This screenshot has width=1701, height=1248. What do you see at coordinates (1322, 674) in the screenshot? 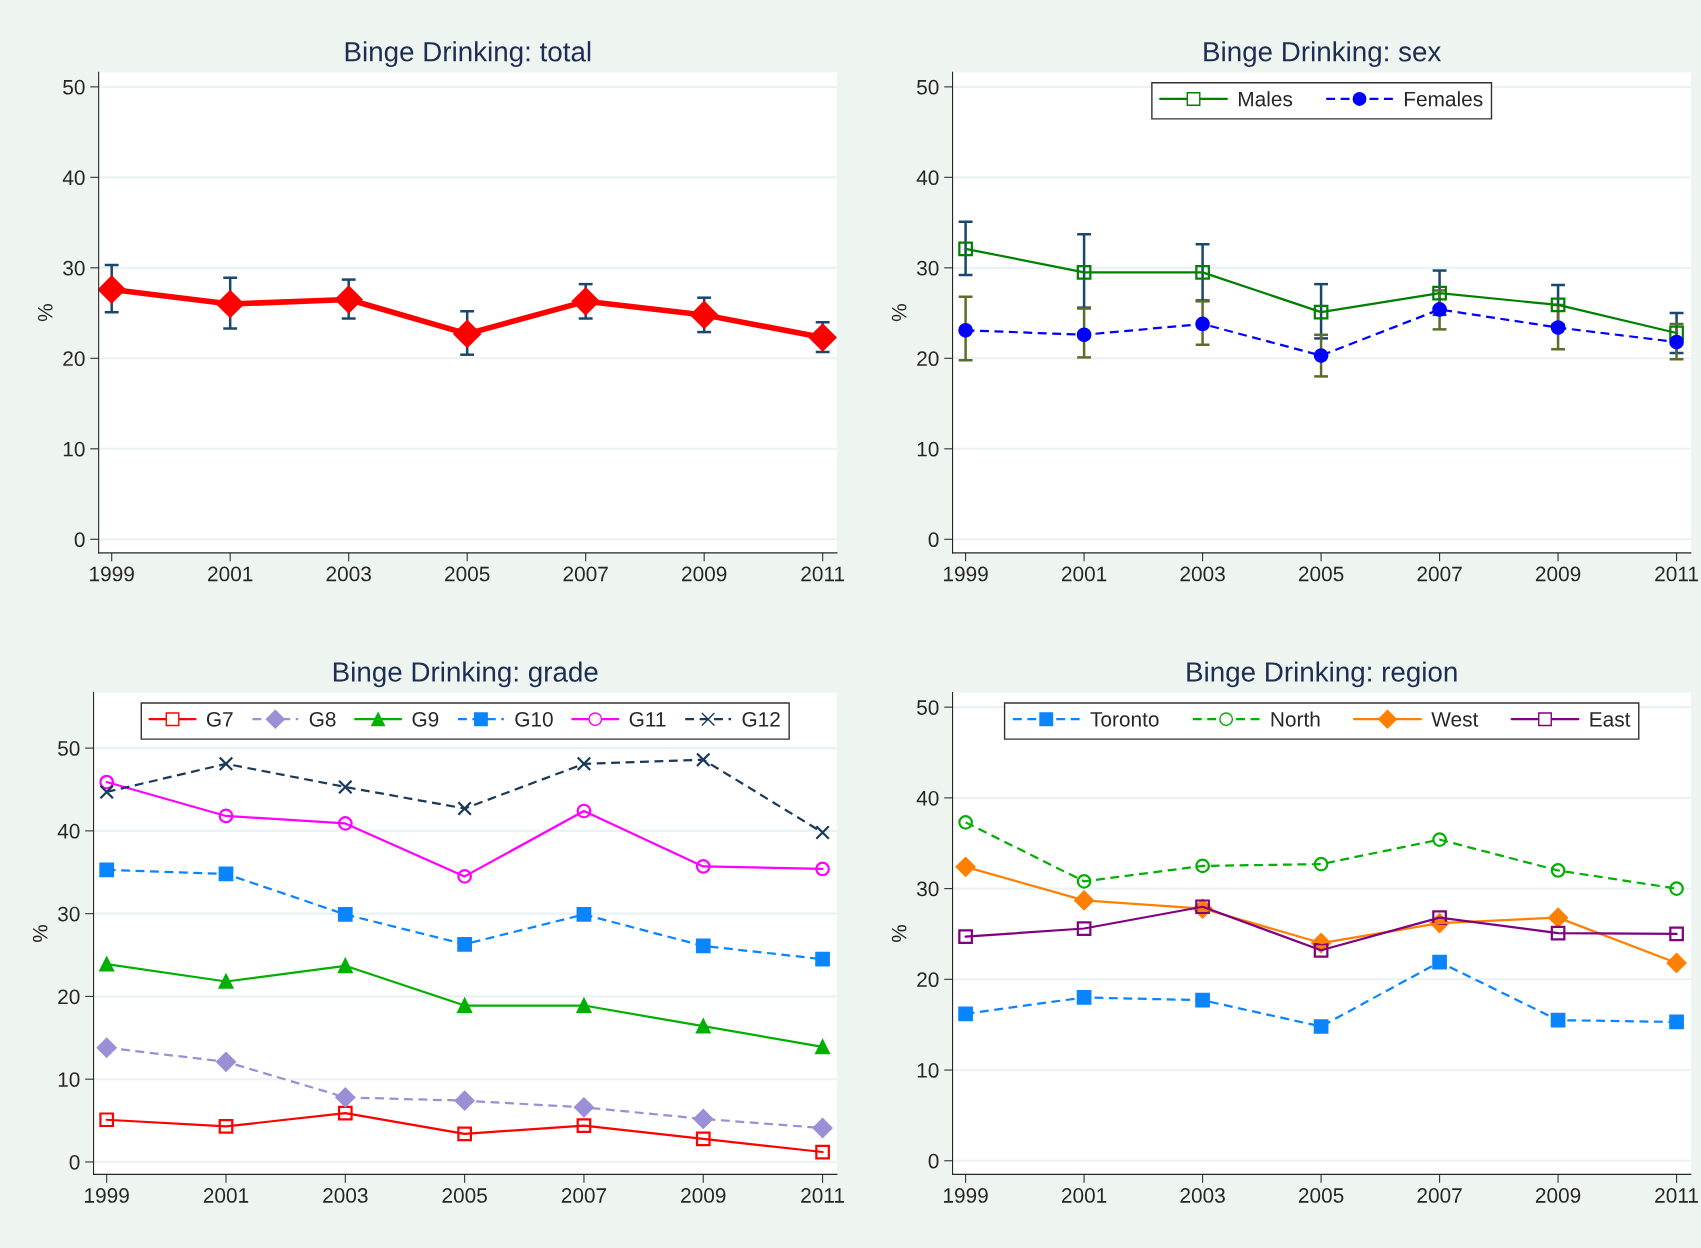
I see `chart-title: Binge Drinking: region` at bounding box center [1322, 674].